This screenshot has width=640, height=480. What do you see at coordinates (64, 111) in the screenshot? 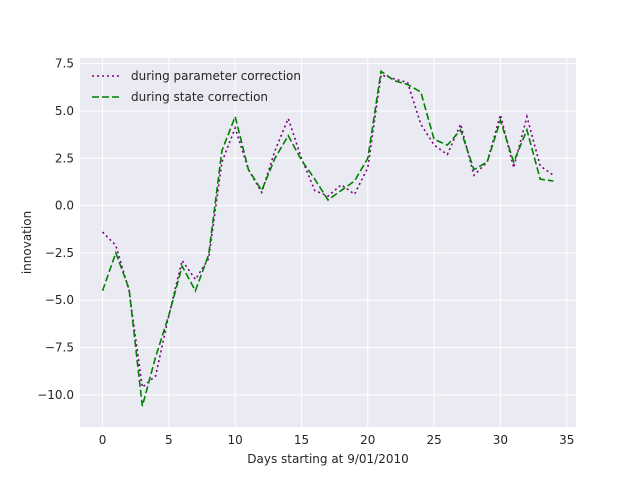
I see `y-tick-label: 5.0` at bounding box center [64, 111].